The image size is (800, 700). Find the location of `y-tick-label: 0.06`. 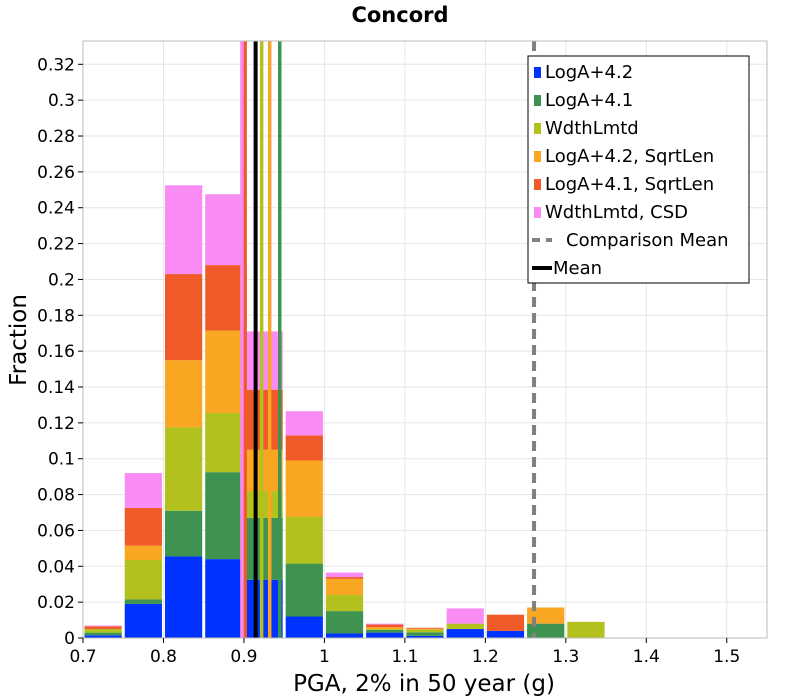

y-tick-label: 0.06 is located at coordinates (56, 531).